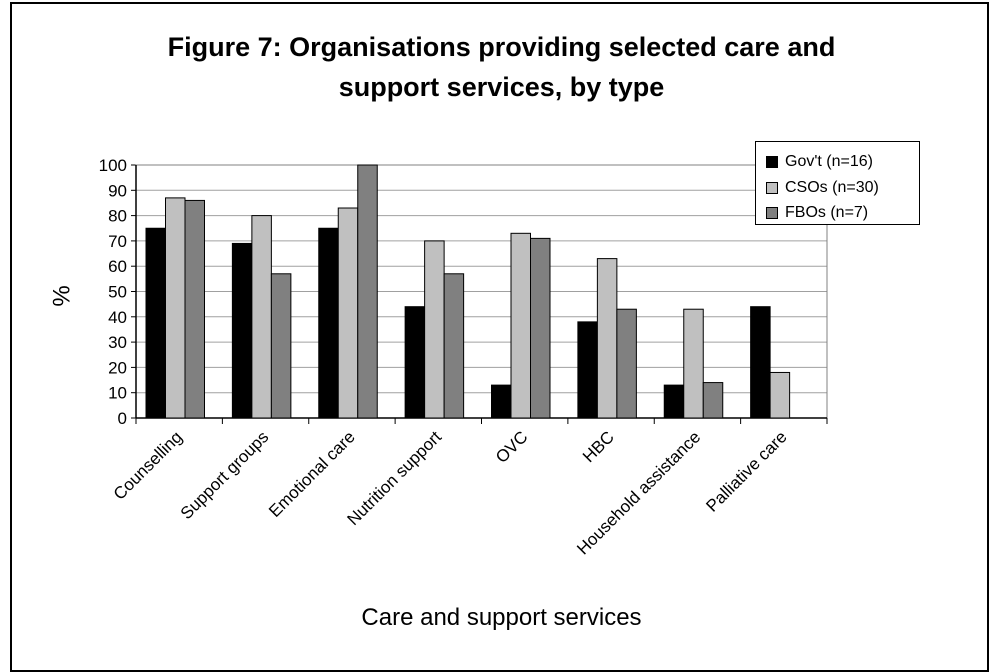 The width and height of the screenshot is (994, 672). I want to click on legend-item-govt: Gov't (n=16), so click(819, 162).